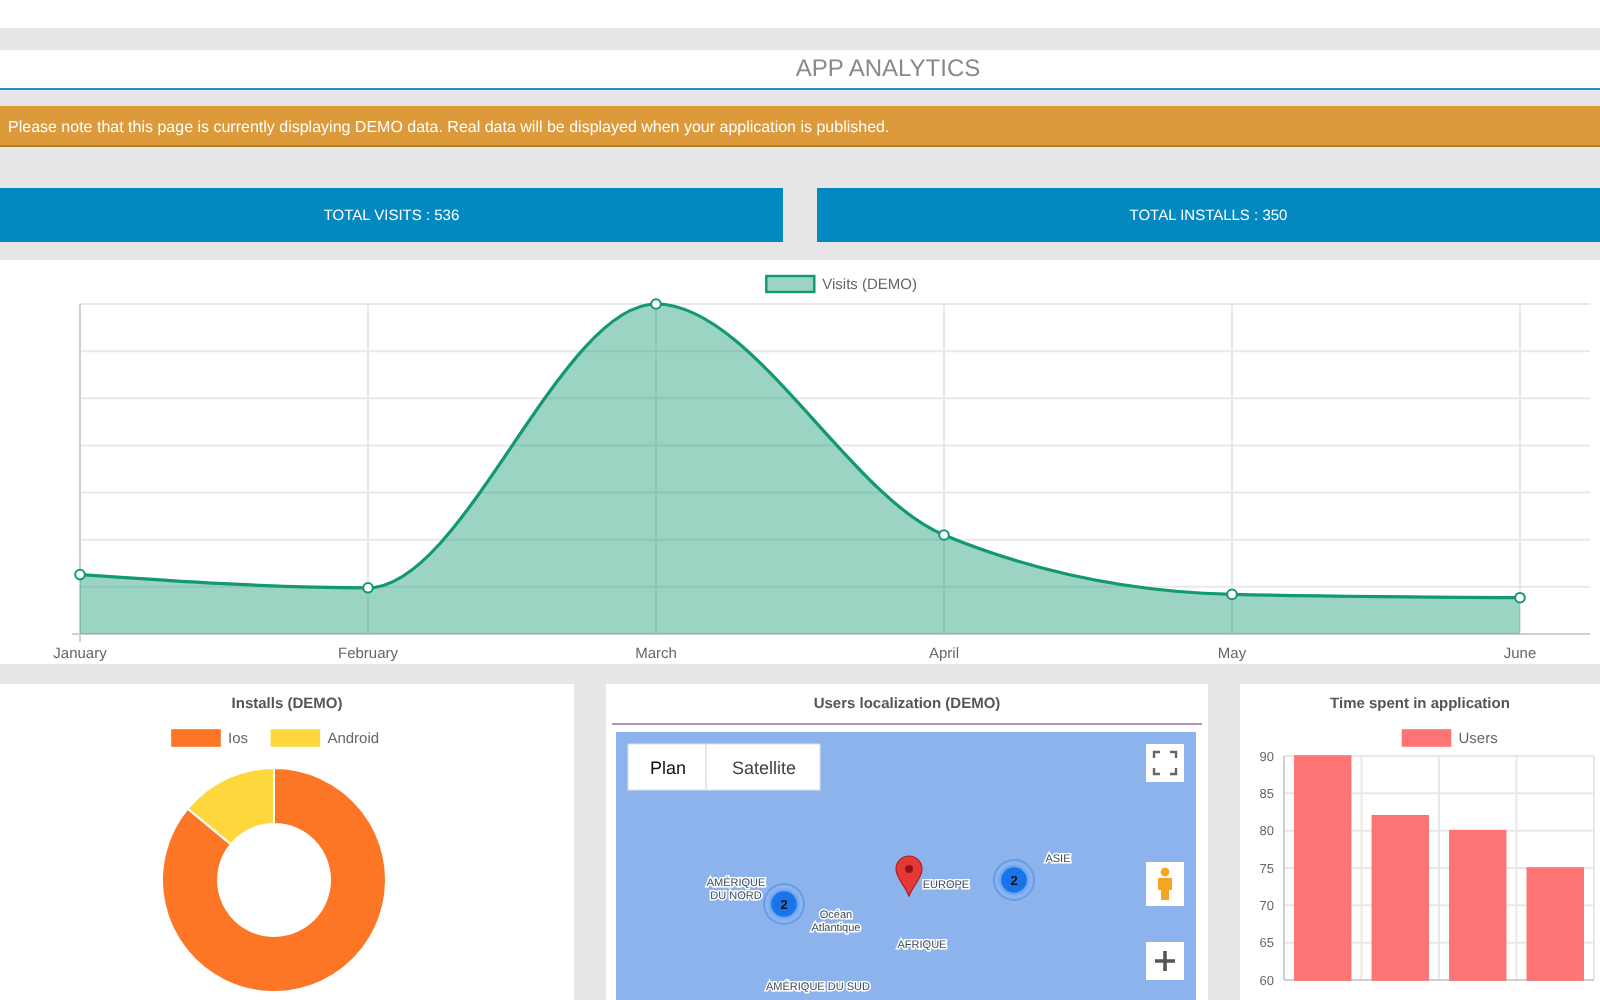  Describe the element at coordinates (668, 768) in the screenshot. I see `text: Plan` at that location.